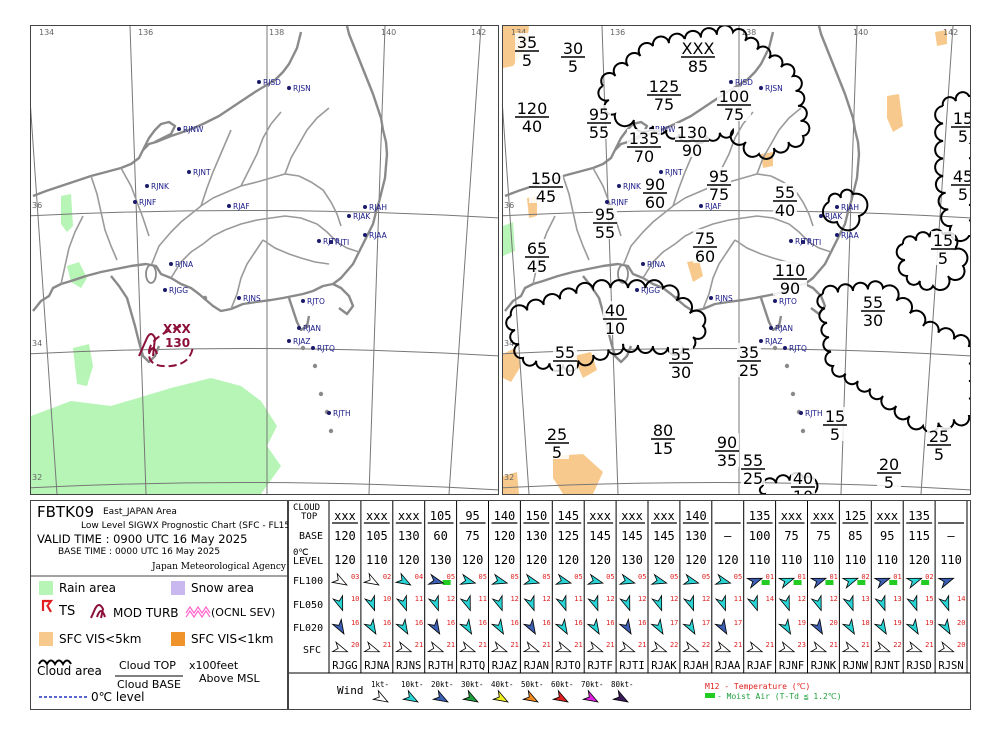 The image size is (1000, 734). Describe the element at coordinates (963, 127) in the screenshot. I see `cloud-label: 155` at that location.